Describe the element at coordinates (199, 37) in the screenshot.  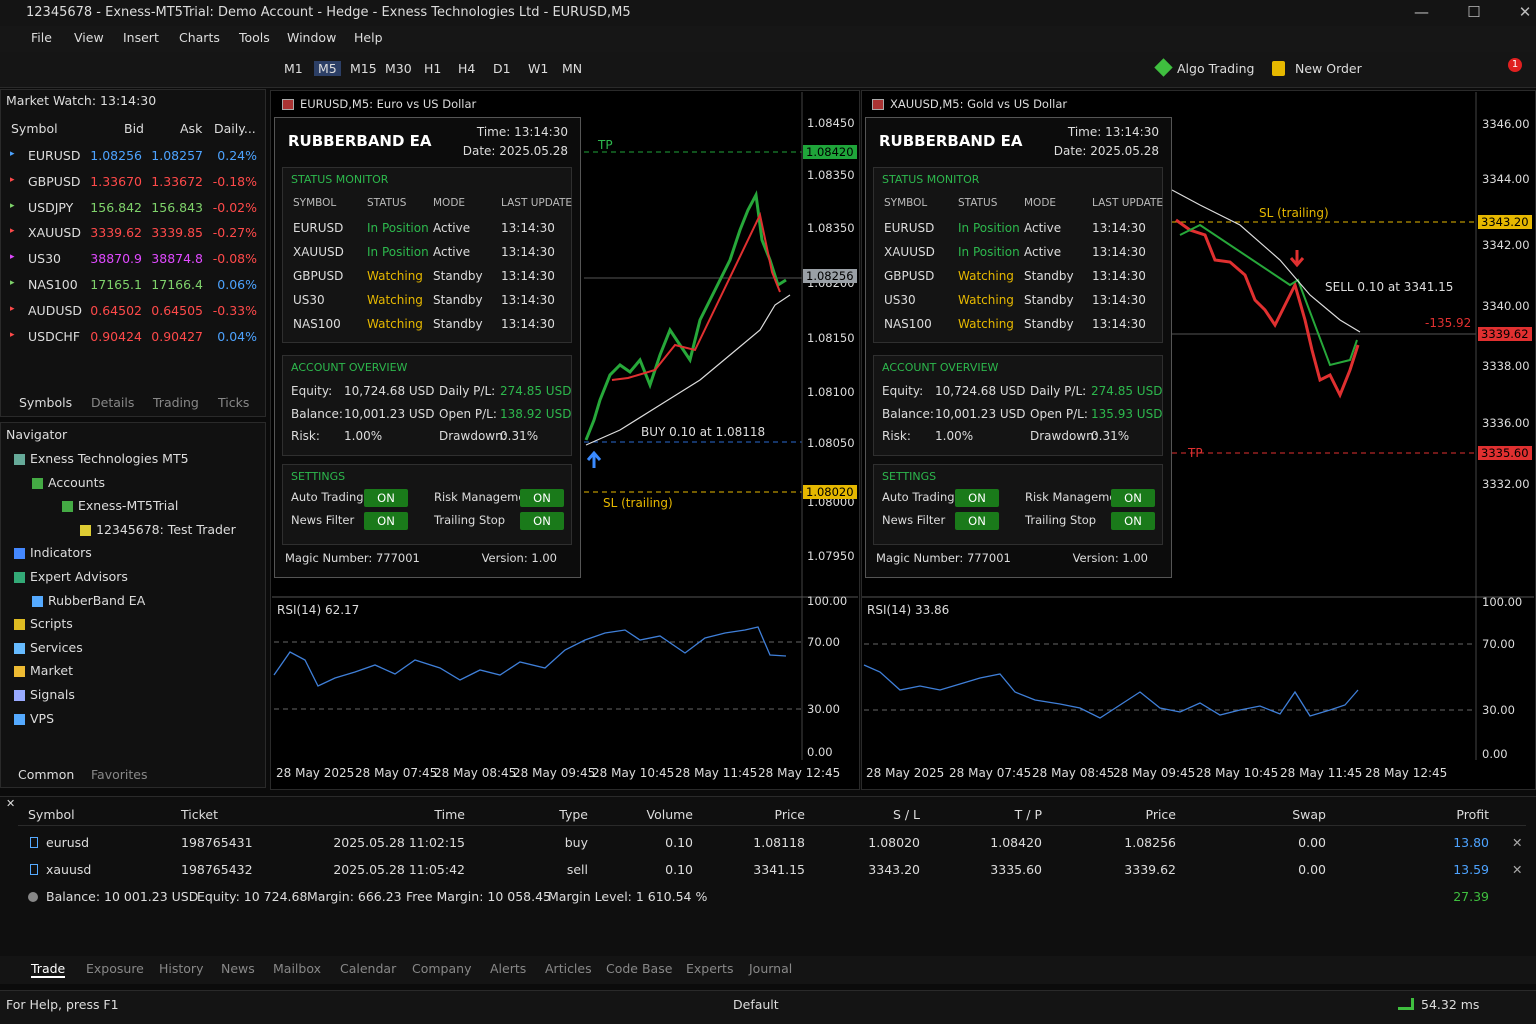
I see `menu-item: Charts` at that location.